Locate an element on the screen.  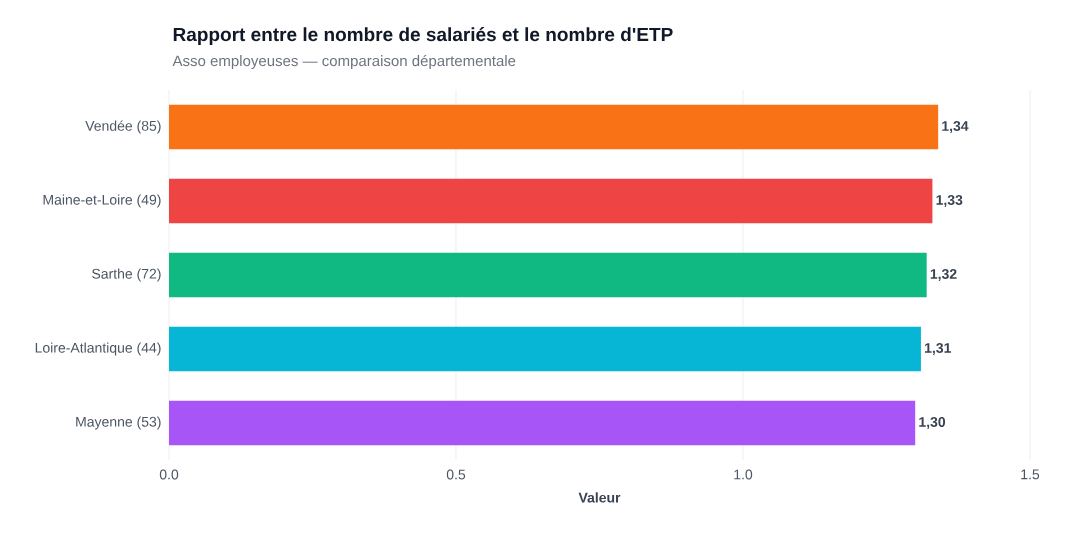
y-tick-label: Maine-et-Loire (49) is located at coordinates (102, 201).